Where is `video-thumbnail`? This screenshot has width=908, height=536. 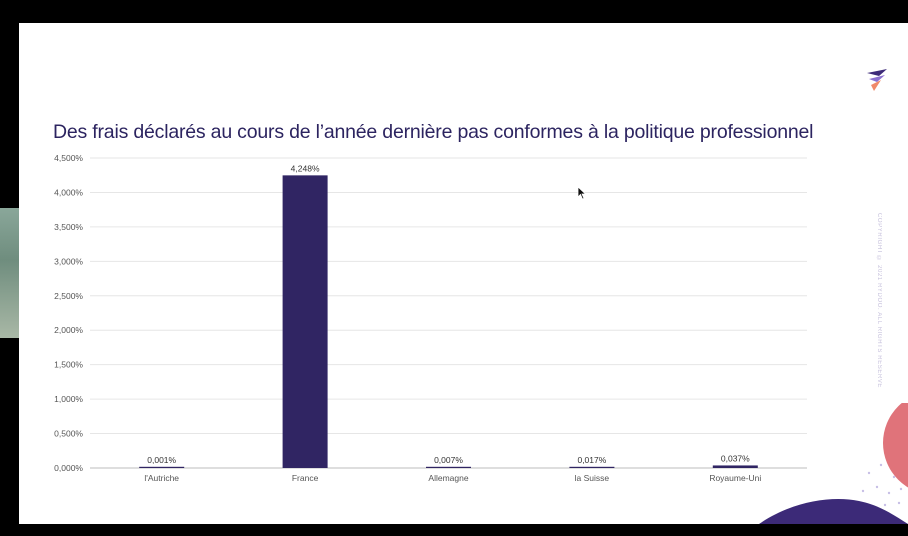 video-thumbnail is located at coordinates (9, 273).